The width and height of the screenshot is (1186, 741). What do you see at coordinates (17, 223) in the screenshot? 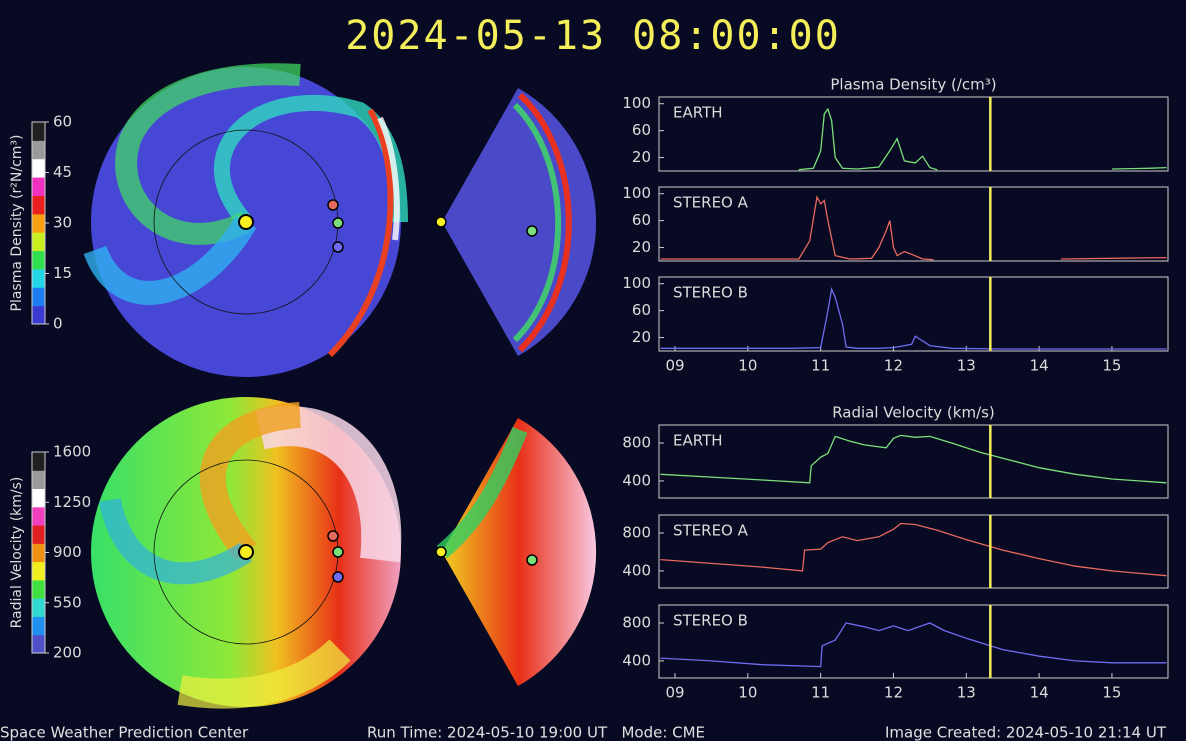
I see `colorbar-label: Plasma Density (r²N/cm³)` at bounding box center [17, 223].